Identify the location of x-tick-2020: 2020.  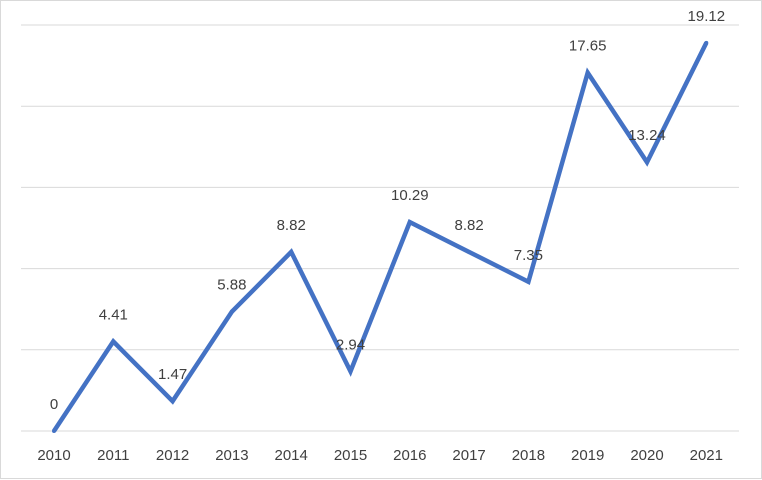
(646, 455).